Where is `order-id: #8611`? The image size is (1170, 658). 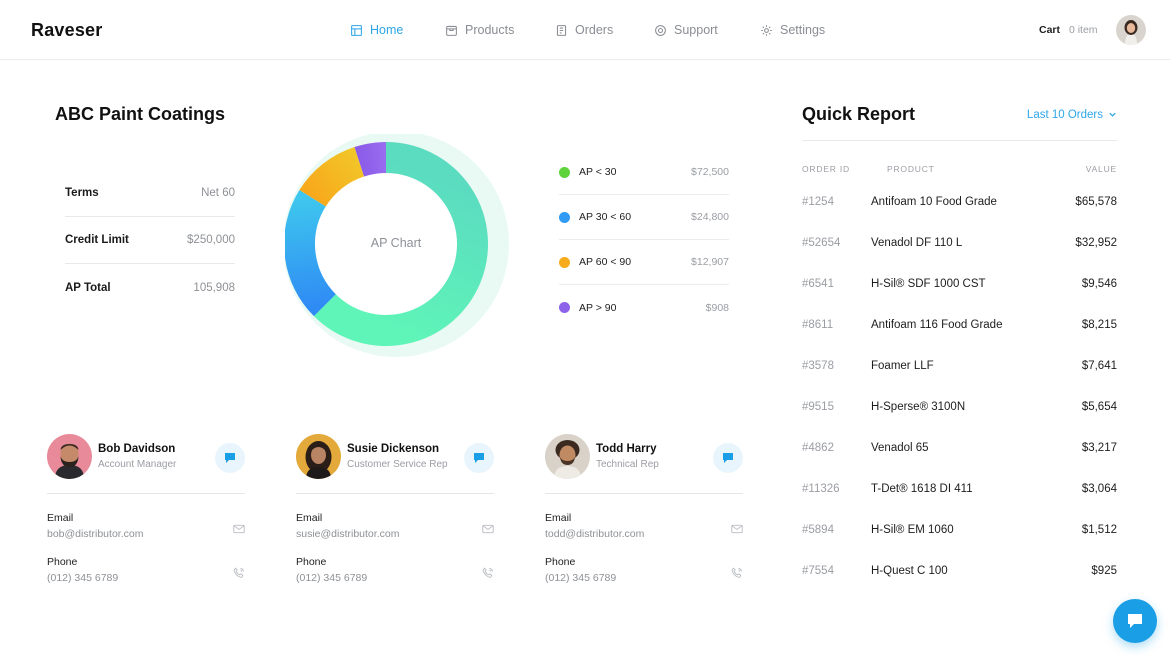 order-id: #8611 is located at coordinates (818, 324).